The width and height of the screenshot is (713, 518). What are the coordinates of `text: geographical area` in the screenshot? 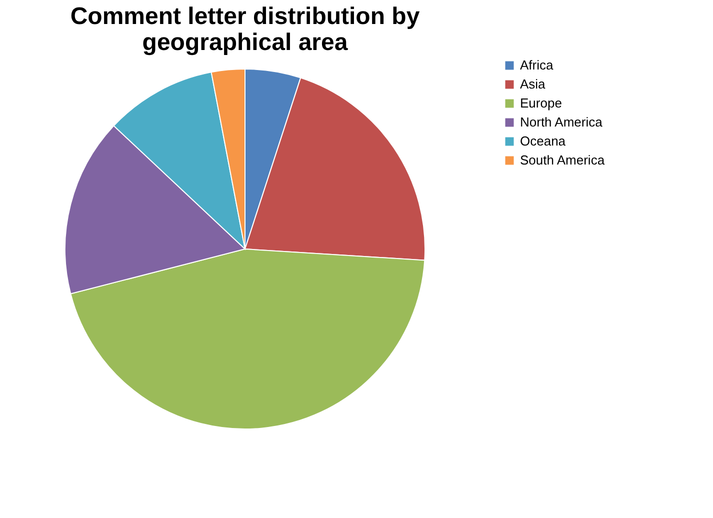 It's located at (245, 42).